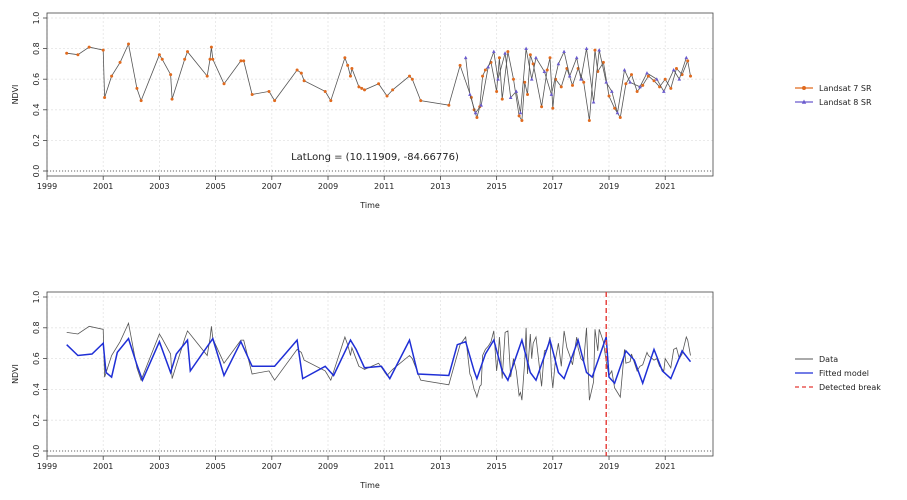 The image size is (907, 500). I want to click on x-tick-label: 2021, so click(665, 186).